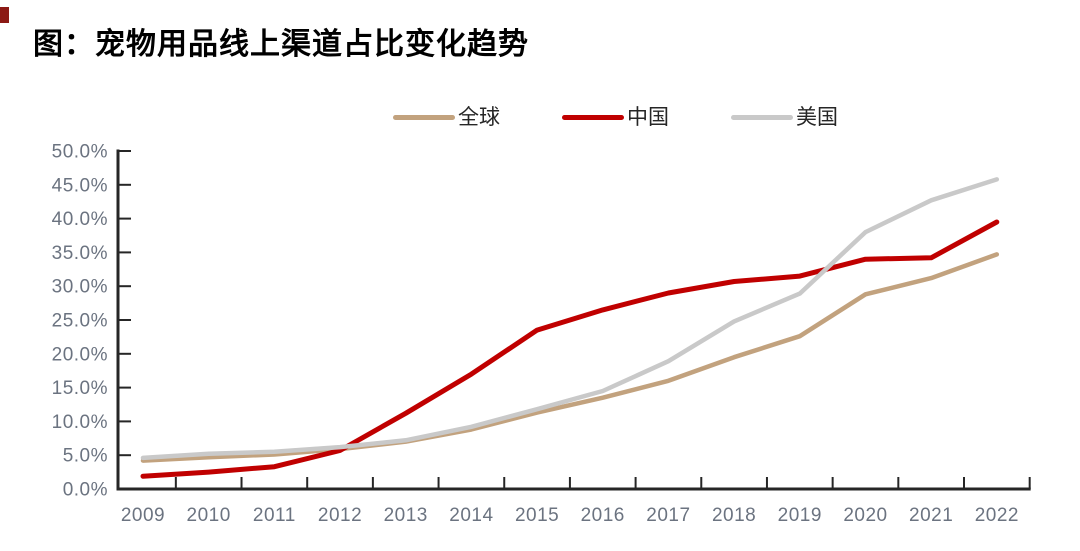 The image size is (1080, 551). I want to click on x-axis-tick-label: 2016, so click(603, 515).